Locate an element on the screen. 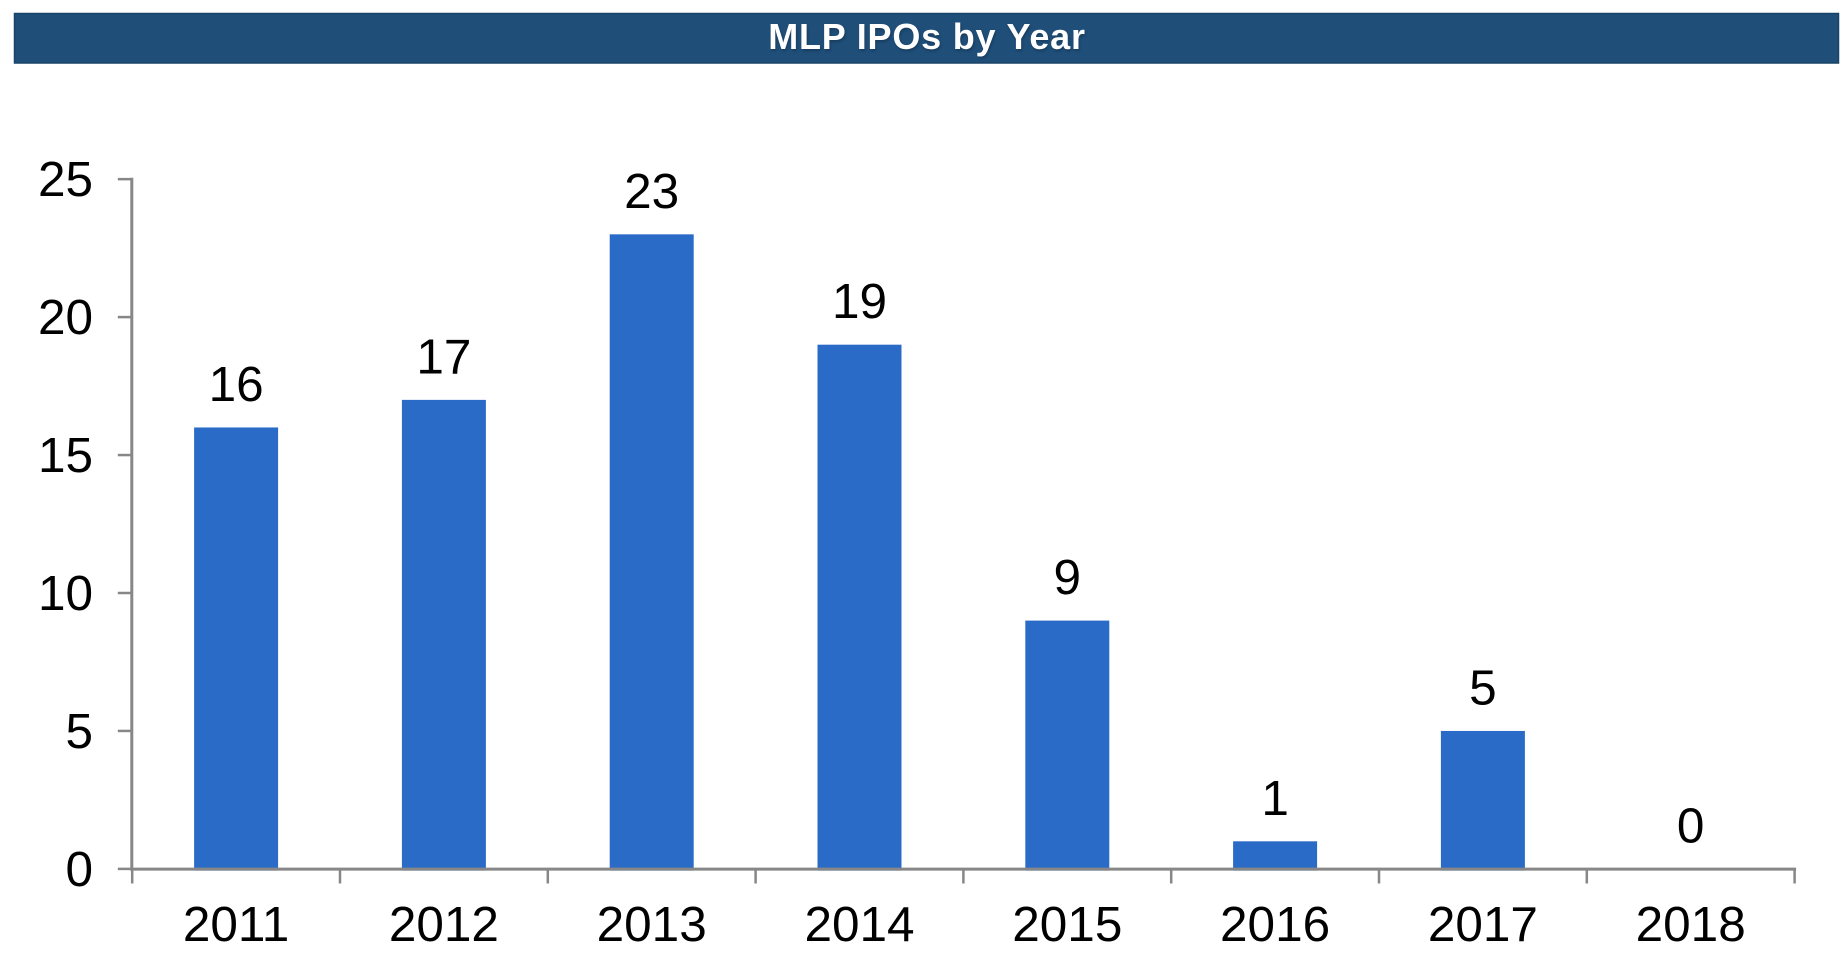  svg-text: 10 is located at coordinates (65, 593).